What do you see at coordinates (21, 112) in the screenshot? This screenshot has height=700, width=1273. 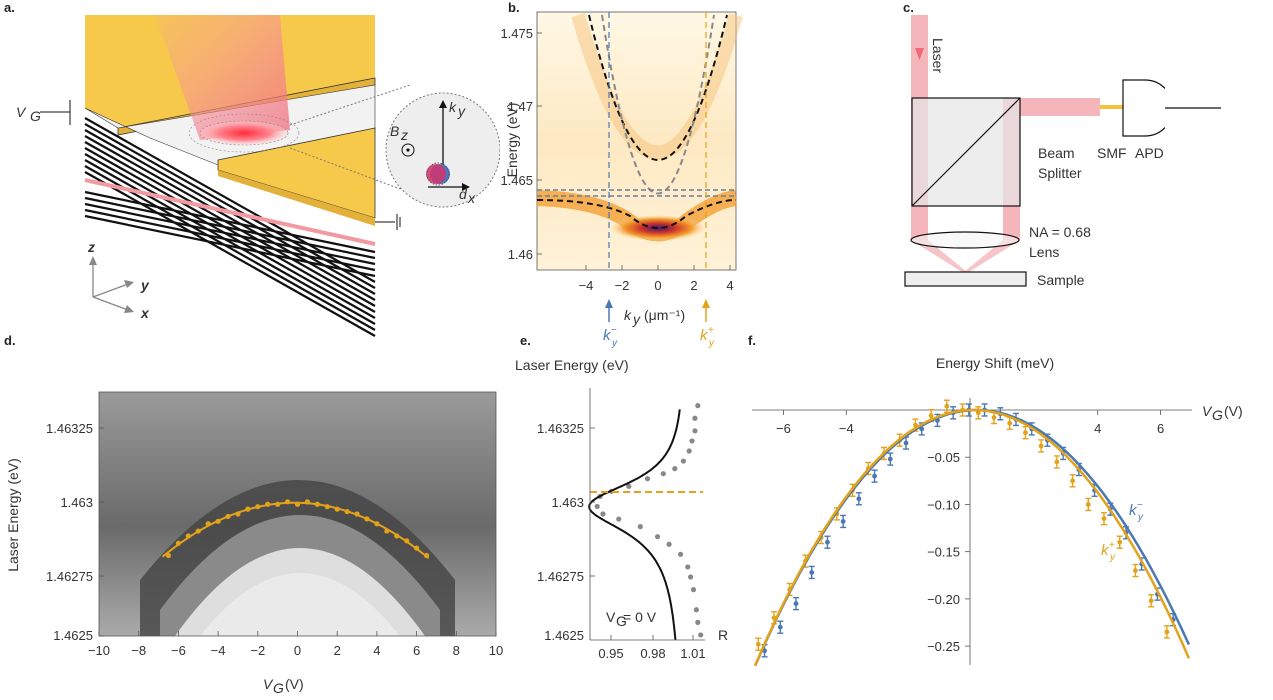 I see `vg-label: V` at bounding box center [21, 112].